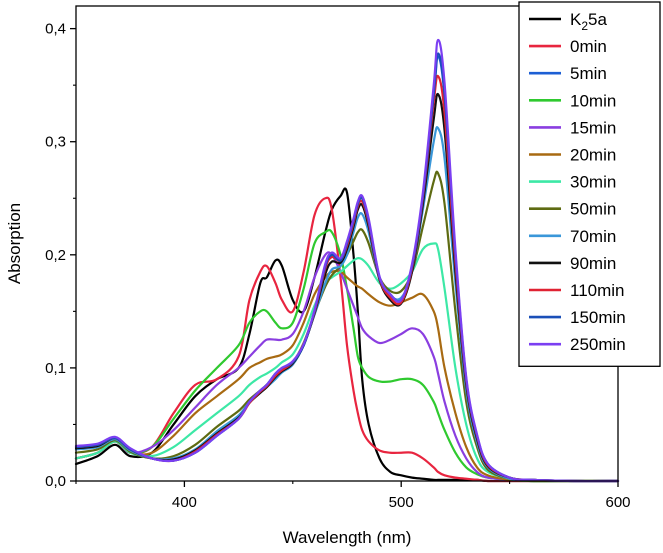 This screenshot has height=553, width=663. What do you see at coordinates (617, 502) in the screenshot?
I see `x-tick-label: 600` at bounding box center [617, 502].